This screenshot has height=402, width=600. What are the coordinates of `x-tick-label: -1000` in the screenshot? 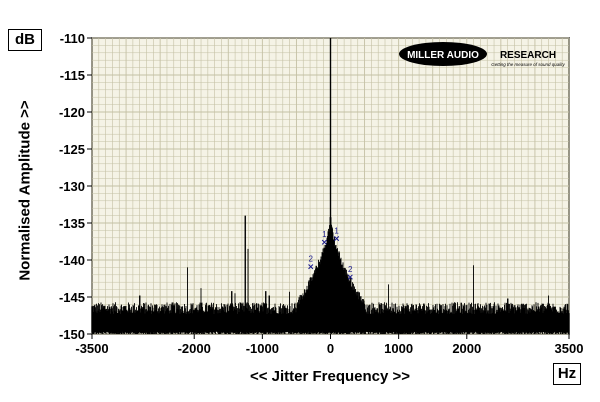 It's located at (262, 348).